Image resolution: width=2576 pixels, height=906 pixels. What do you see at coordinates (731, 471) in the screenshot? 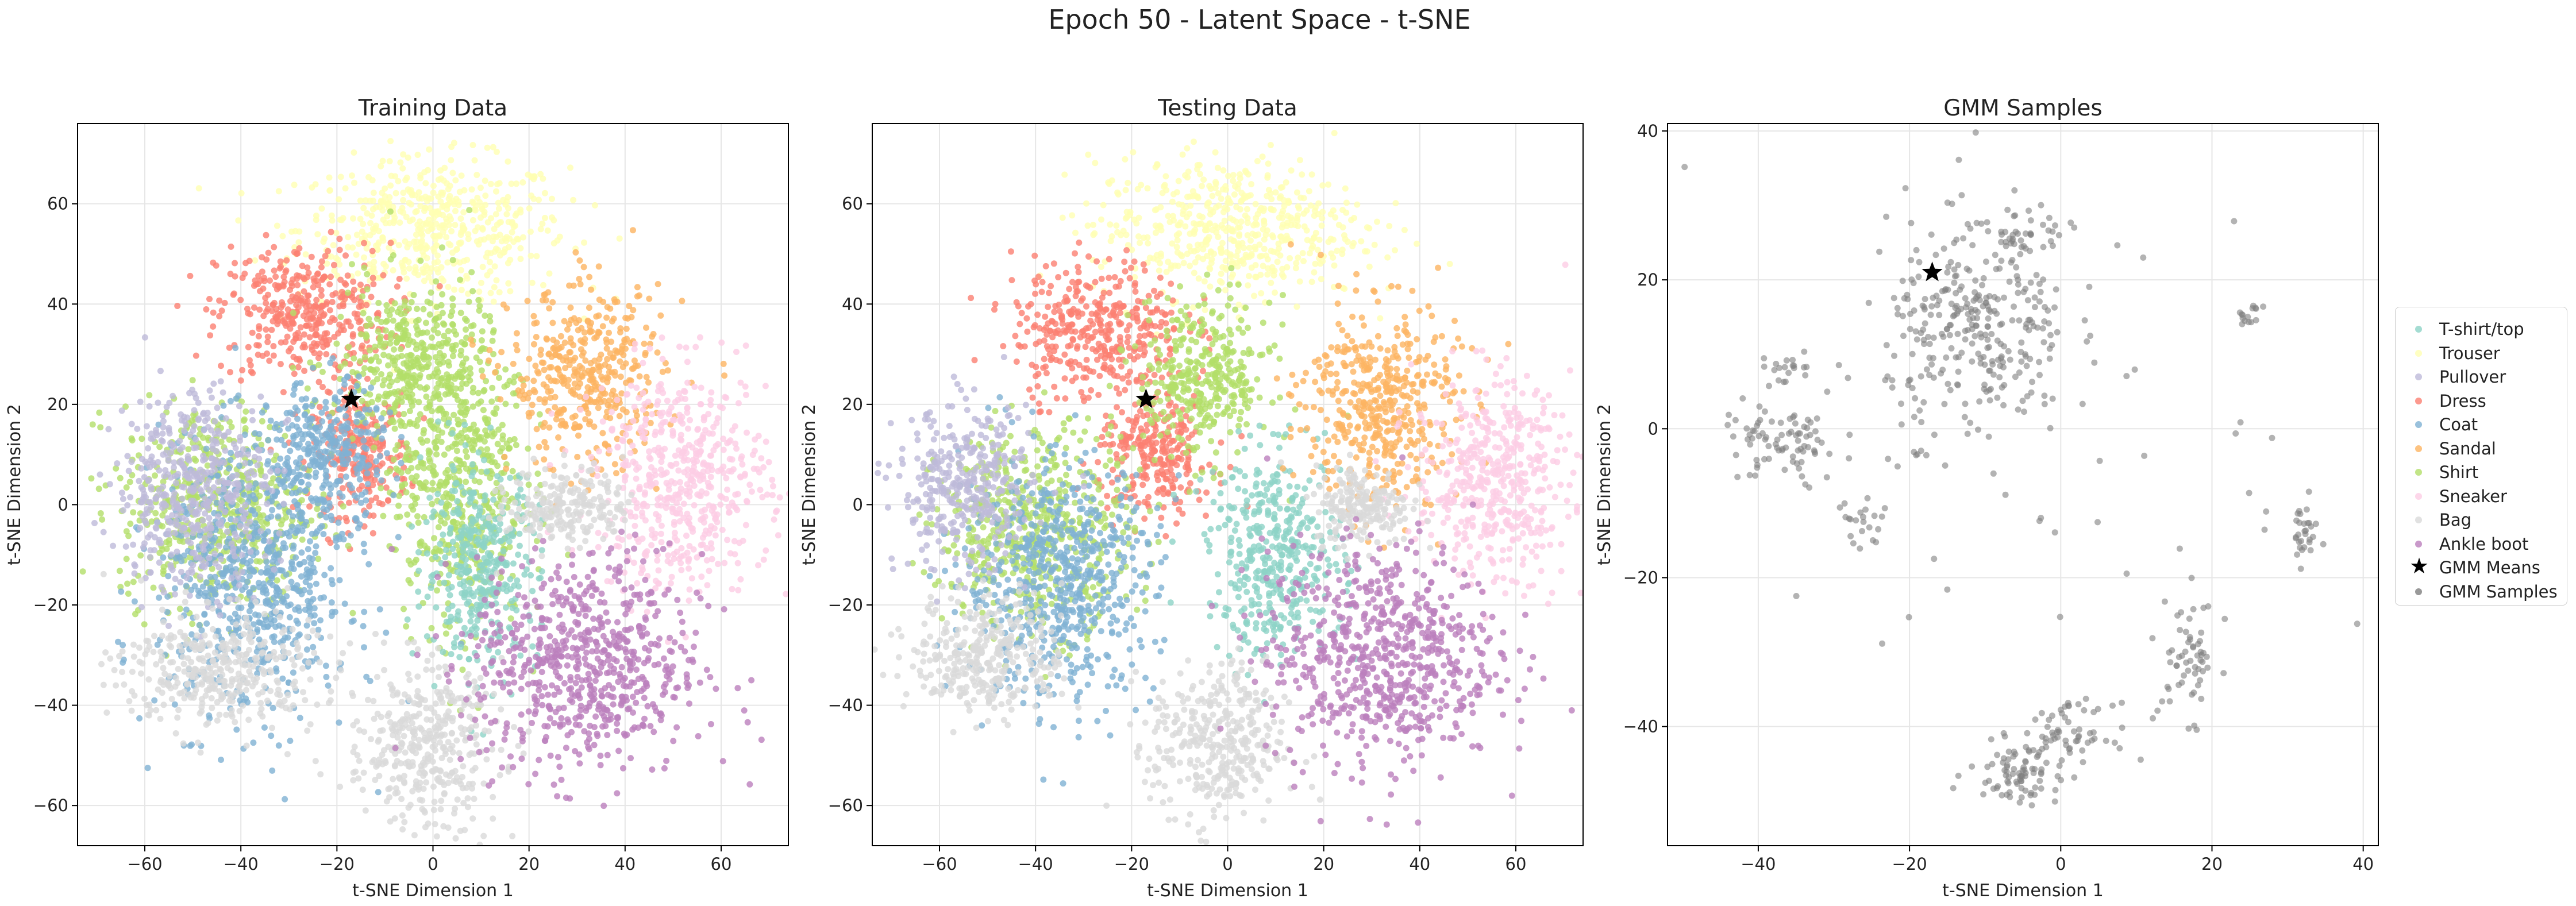
I see `point-sneaker` at bounding box center [731, 471].